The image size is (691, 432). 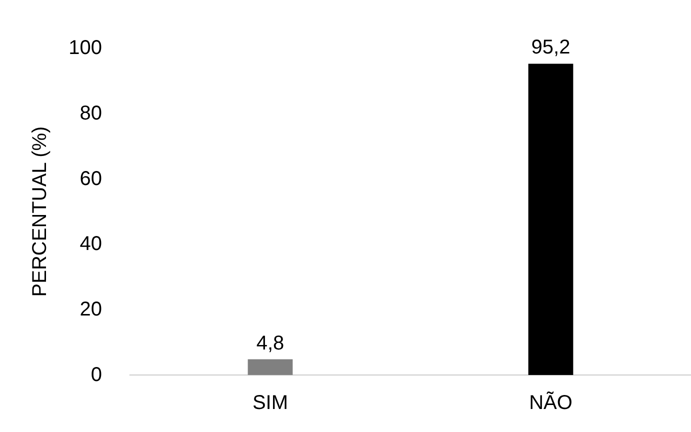 What do you see at coordinates (550, 402) in the screenshot?
I see `x-tick-label: NÃO` at bounding box center [550, 402].